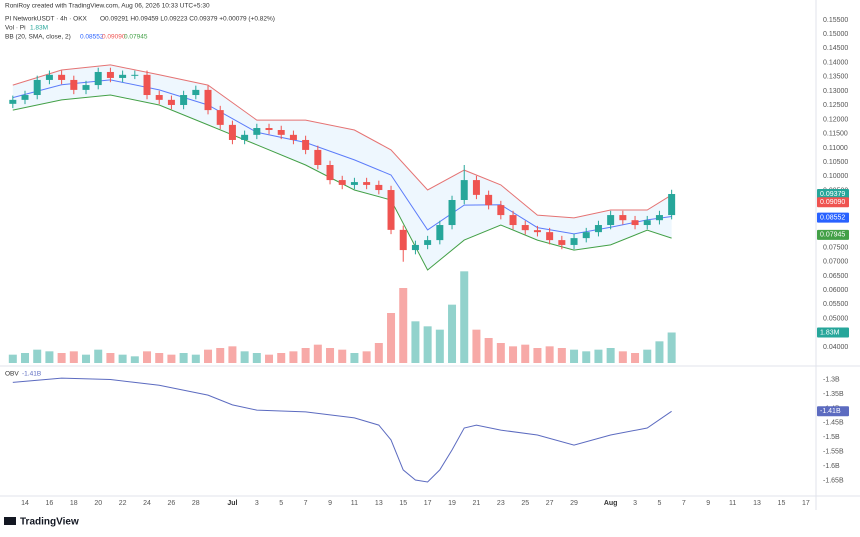 The width and height of the screenshot is (860, 537). Describe the element at coordinates (477, 503) in the screenshot. I see `x-tick-label: 21` at that location.